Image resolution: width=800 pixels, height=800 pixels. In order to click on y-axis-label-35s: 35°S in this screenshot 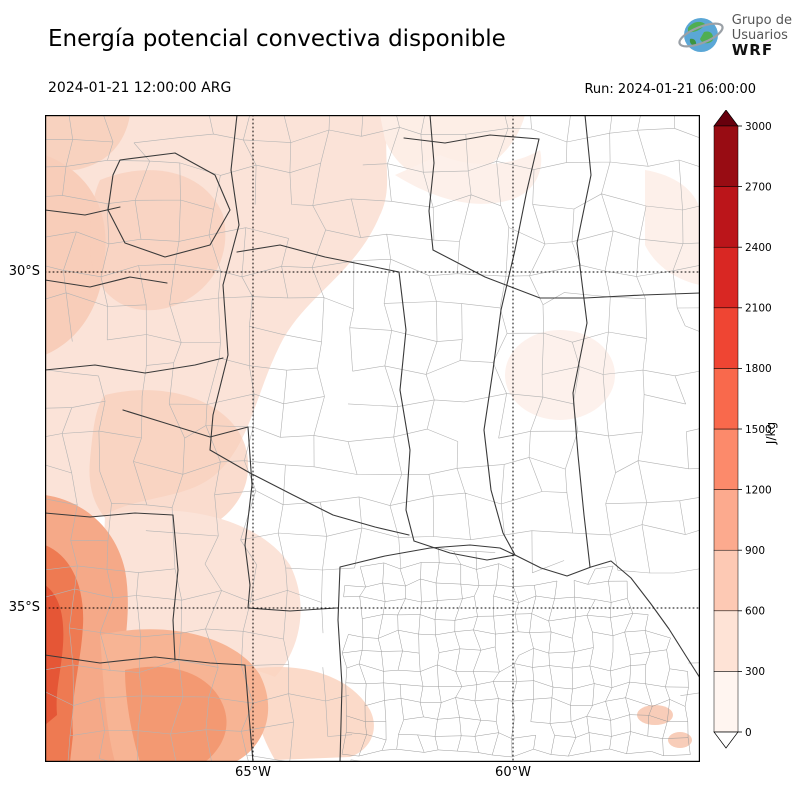, I will do `click(24, 607)`.